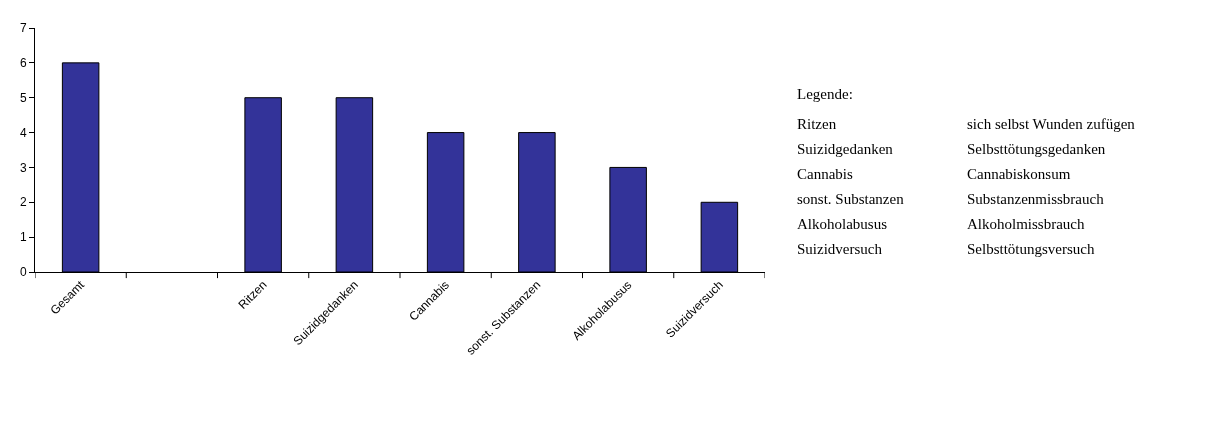 The height and width of the screenshot is (427, 1208). What do you see at coordinates (840, 249) in the screenshot?
I see `text: Suizidversuch` at bounding box center [840, 249].